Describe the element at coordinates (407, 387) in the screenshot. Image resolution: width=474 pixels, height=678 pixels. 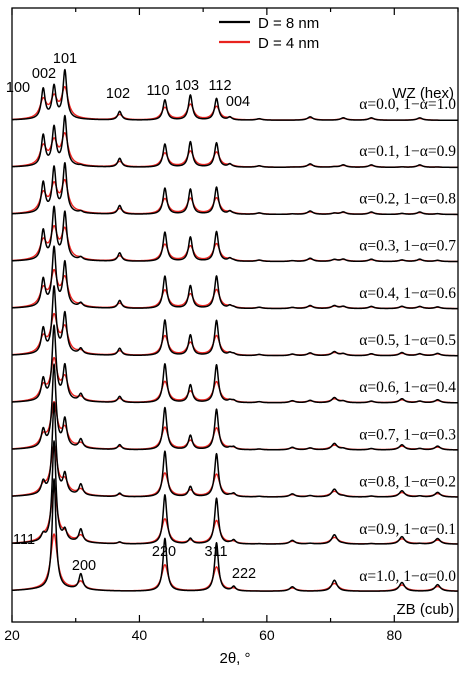
I see `alpha-label: α=0.6, 1−α=0.4` at that location.